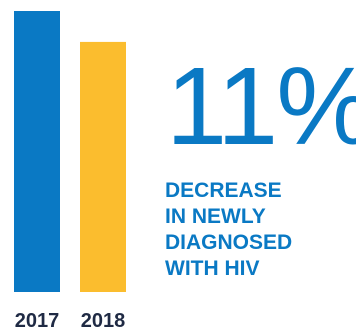  What do you see at coordinates (103, 166) in the screenshot?
I see `bar-2018` at bounding box center [103, 166].